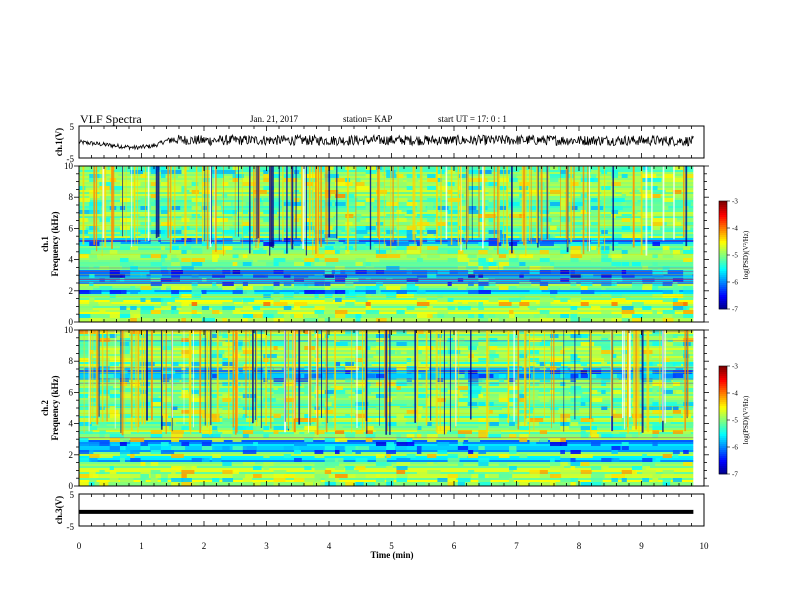  I want to click on y-tick-label: 8, so click(71, 197).